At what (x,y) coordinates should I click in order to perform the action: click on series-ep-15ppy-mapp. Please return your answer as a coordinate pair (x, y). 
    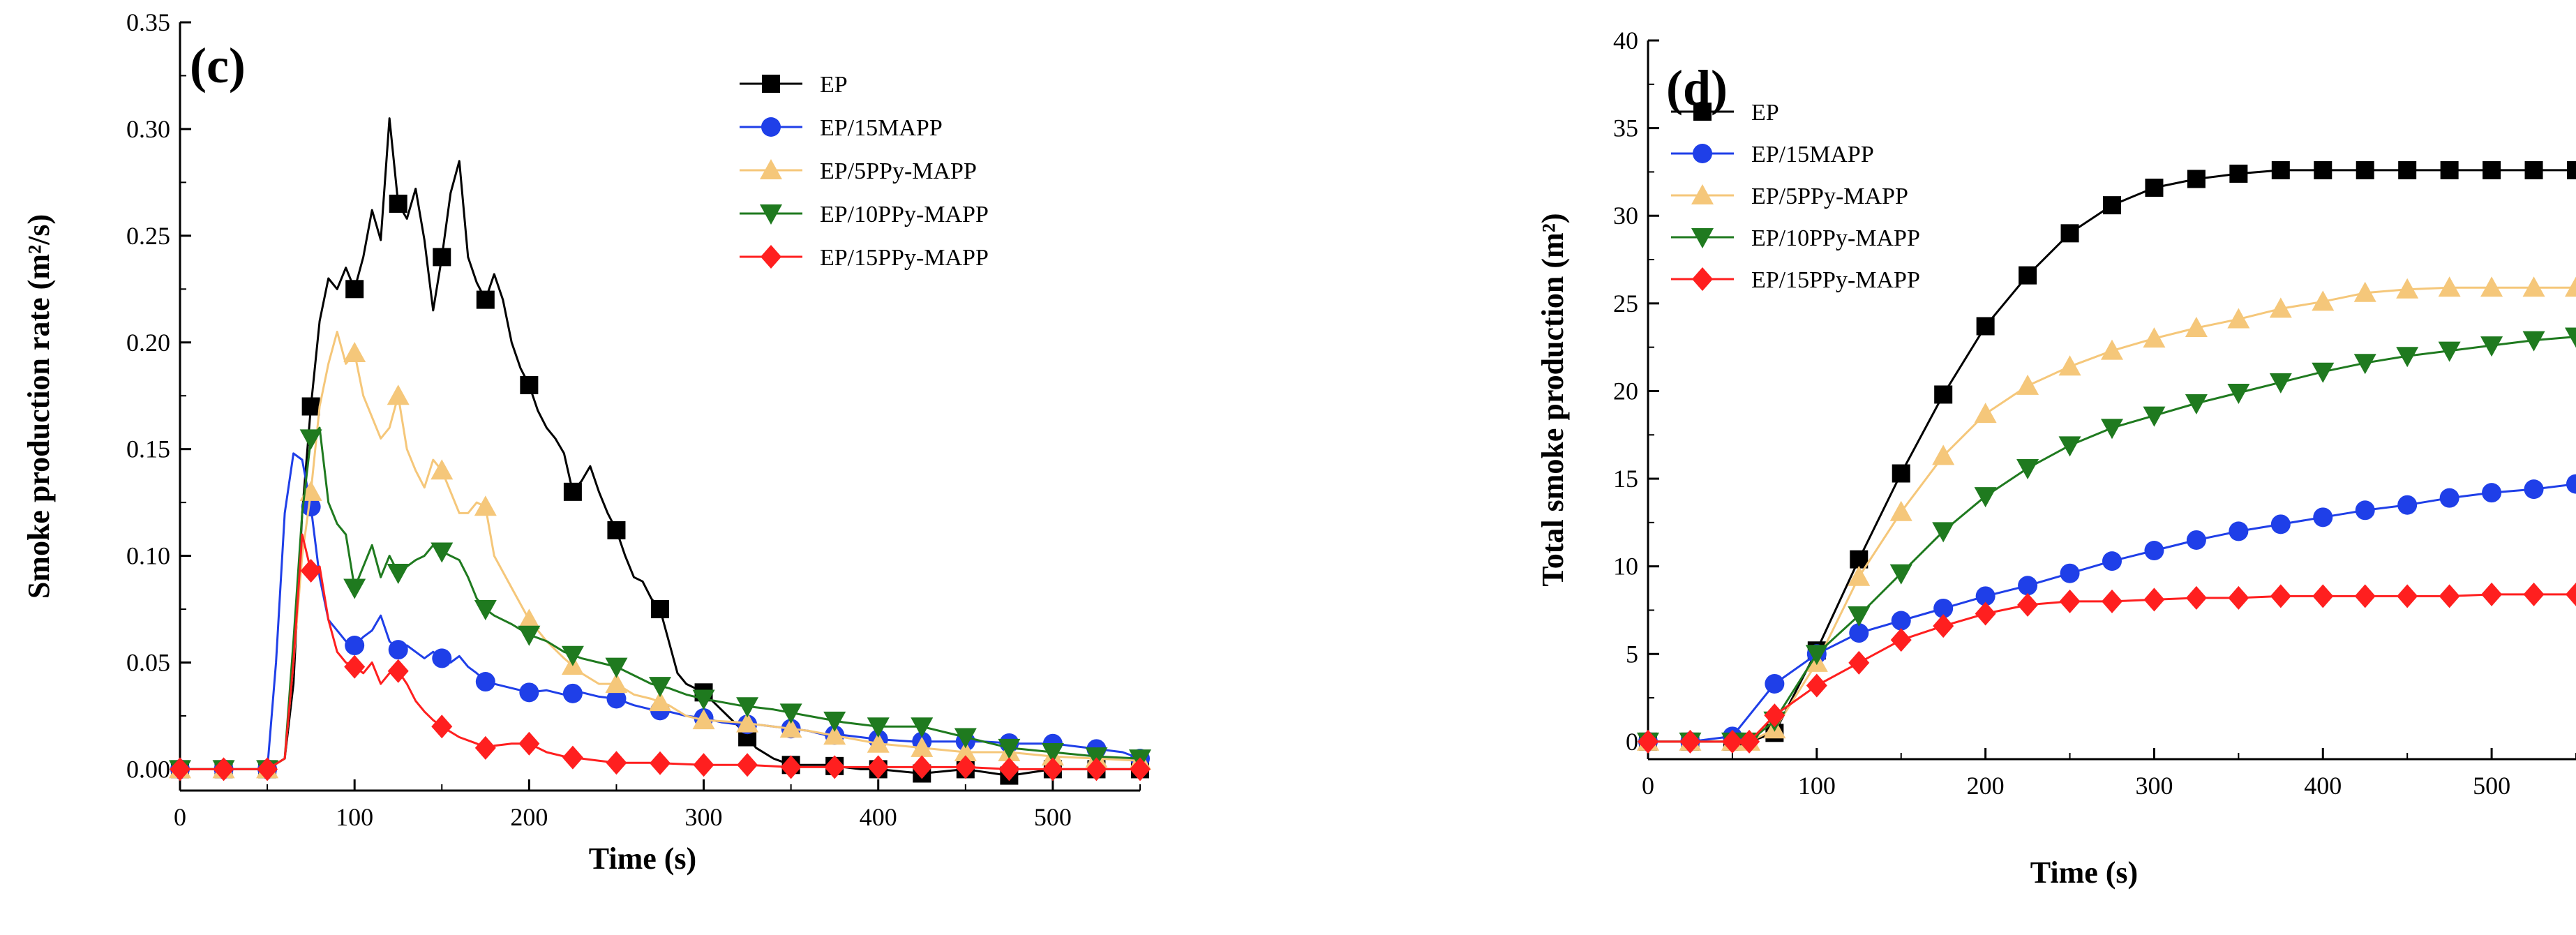
    Looking at the image, I should click on (2107, 668).